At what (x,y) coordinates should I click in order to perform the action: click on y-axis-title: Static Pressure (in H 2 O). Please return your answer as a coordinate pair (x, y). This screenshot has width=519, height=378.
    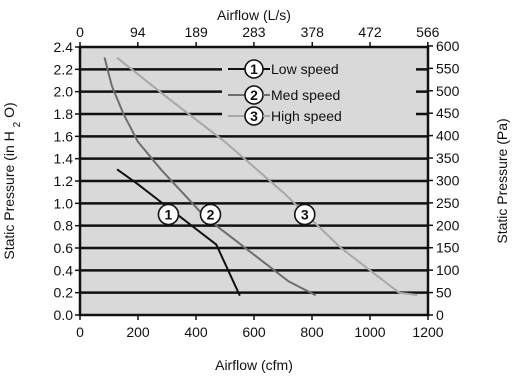
    Looking at the image, I should click on (12, 180).